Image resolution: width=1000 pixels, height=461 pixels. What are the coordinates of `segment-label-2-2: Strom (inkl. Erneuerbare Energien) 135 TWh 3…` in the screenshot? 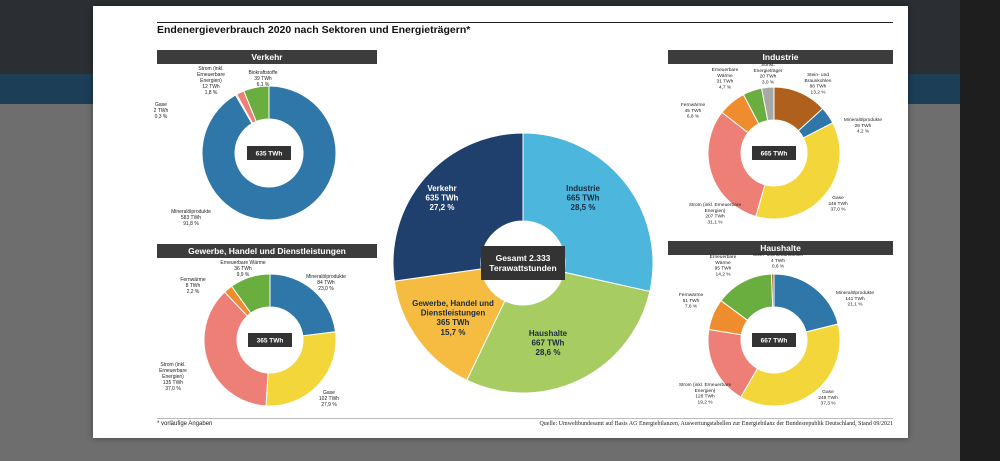 It's located at (173, 377).